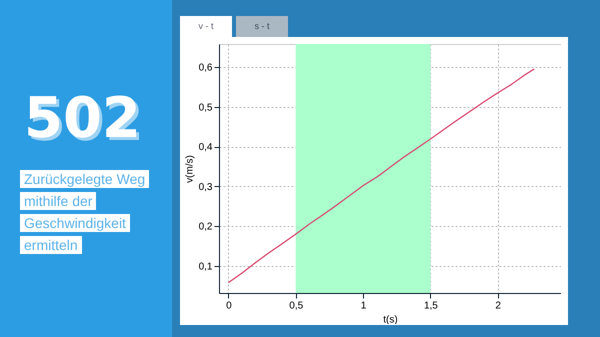  Describe the element at coordinates (206, 26) in the screenshot. I see `text: v - t` at that location.